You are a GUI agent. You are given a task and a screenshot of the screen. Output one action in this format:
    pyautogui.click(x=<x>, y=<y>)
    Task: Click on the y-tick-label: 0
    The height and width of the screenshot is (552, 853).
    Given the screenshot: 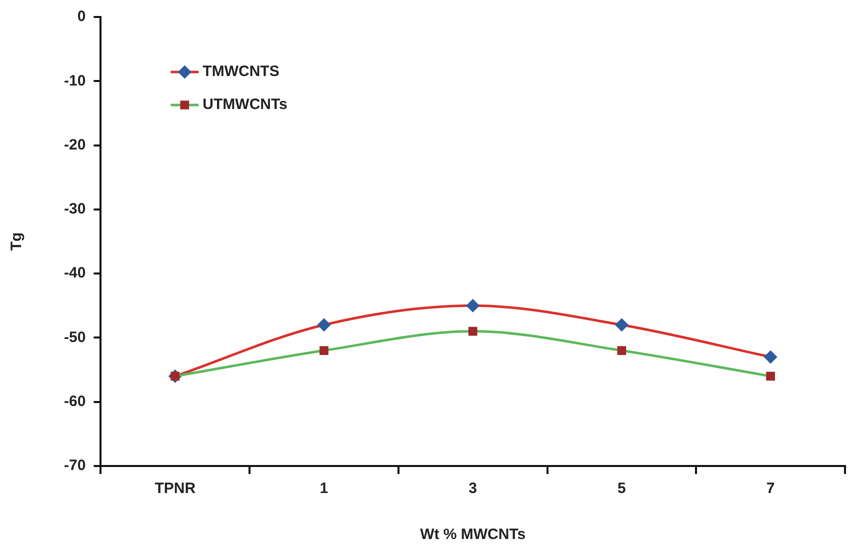 What is the action you would take?
    pyautogui.click(x=81, y=17)
    